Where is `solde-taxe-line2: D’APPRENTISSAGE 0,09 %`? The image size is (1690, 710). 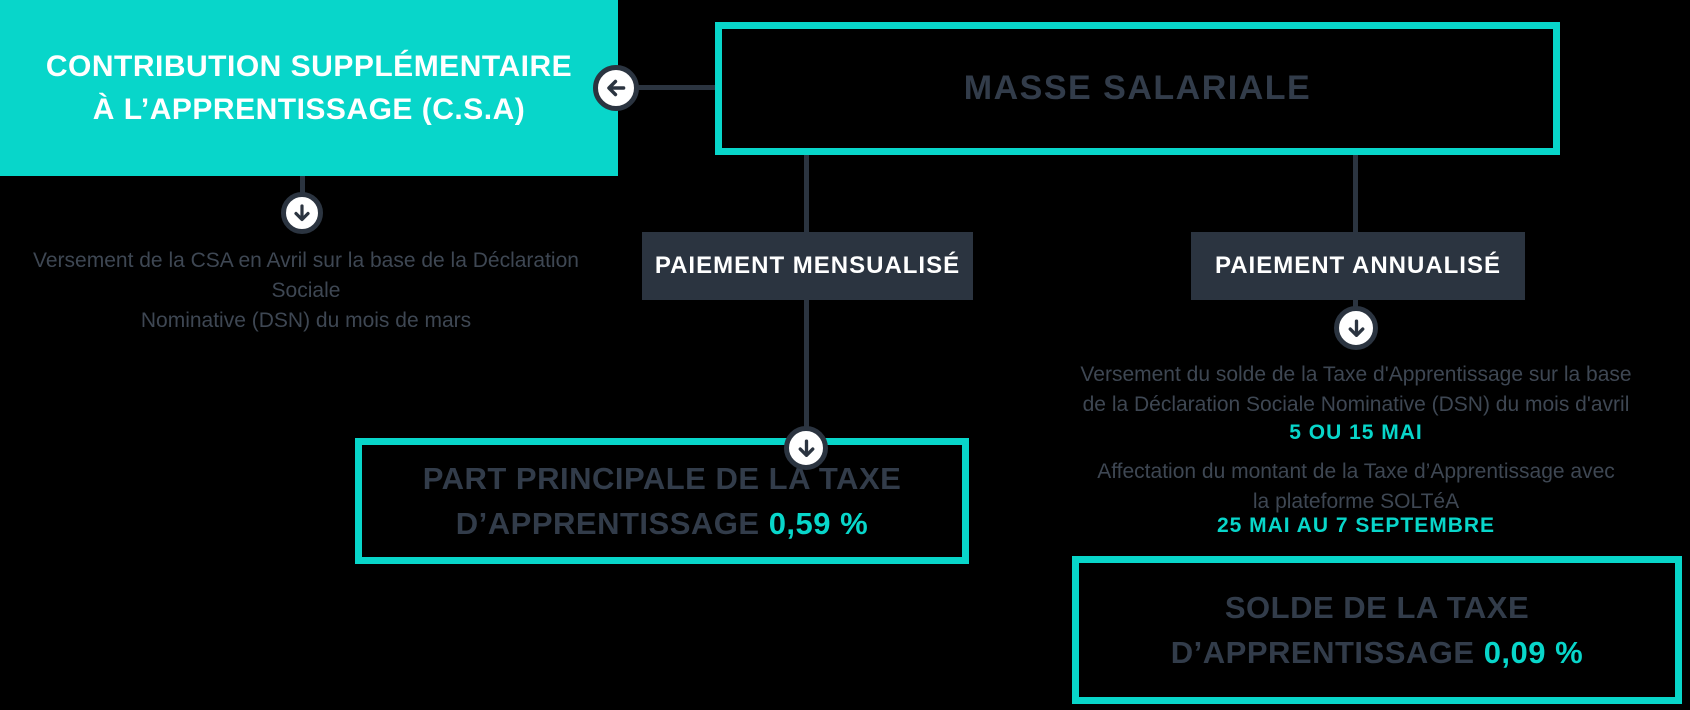
solde-taxe-line2: D’APPRENTISSAGE 0,09 % is located at coordinates (1377, 652).